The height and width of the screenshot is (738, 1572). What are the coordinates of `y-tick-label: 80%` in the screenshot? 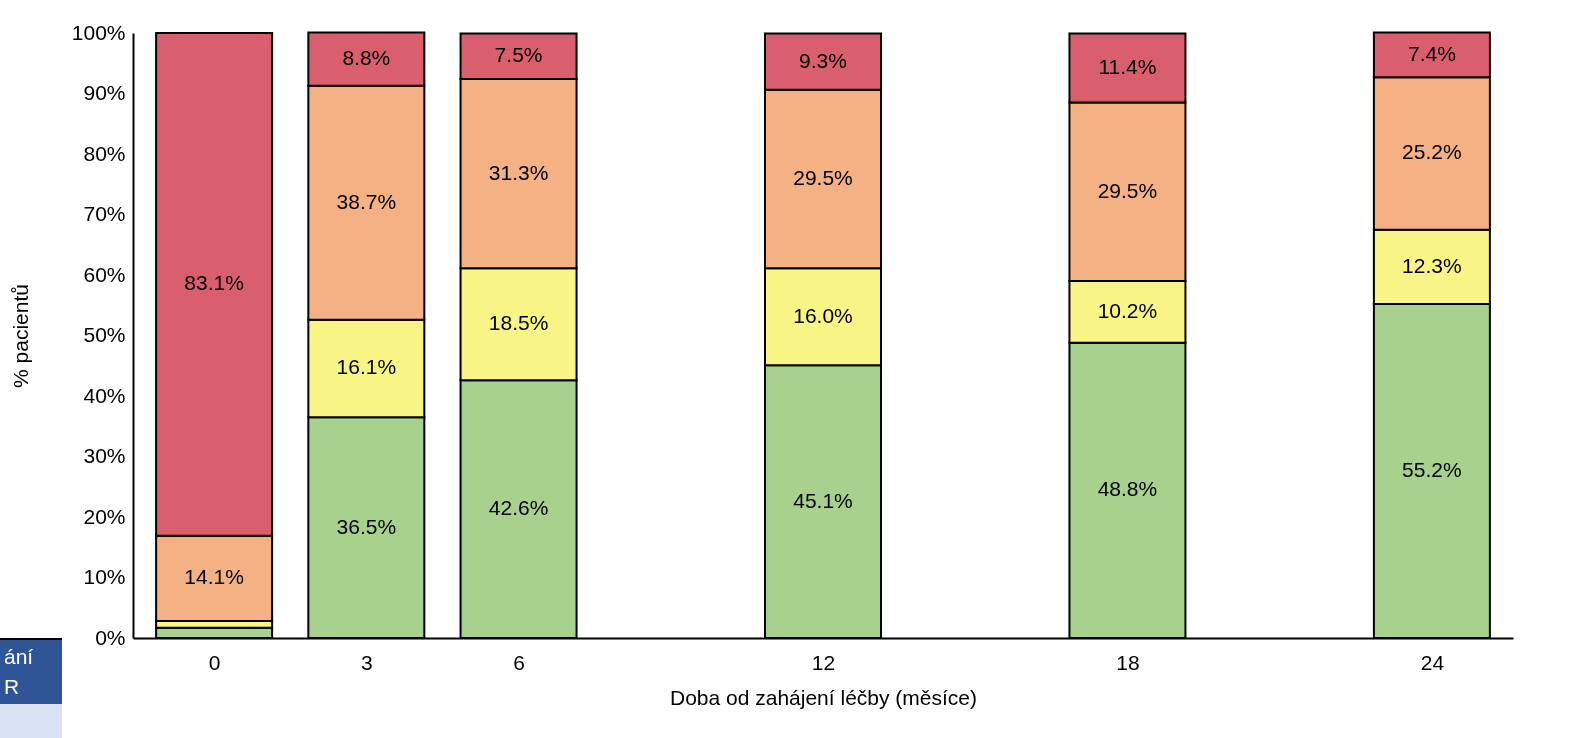 It's located at (104, 153).